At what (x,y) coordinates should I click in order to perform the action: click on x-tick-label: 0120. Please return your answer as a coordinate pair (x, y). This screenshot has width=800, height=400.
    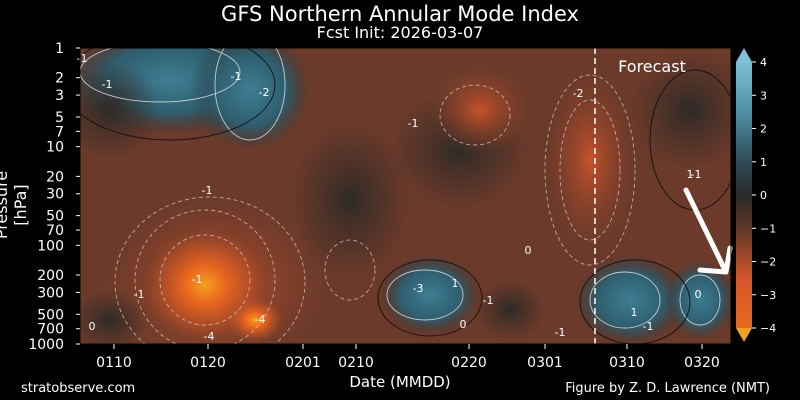
    Looking at the image, I should click on (208, 363).